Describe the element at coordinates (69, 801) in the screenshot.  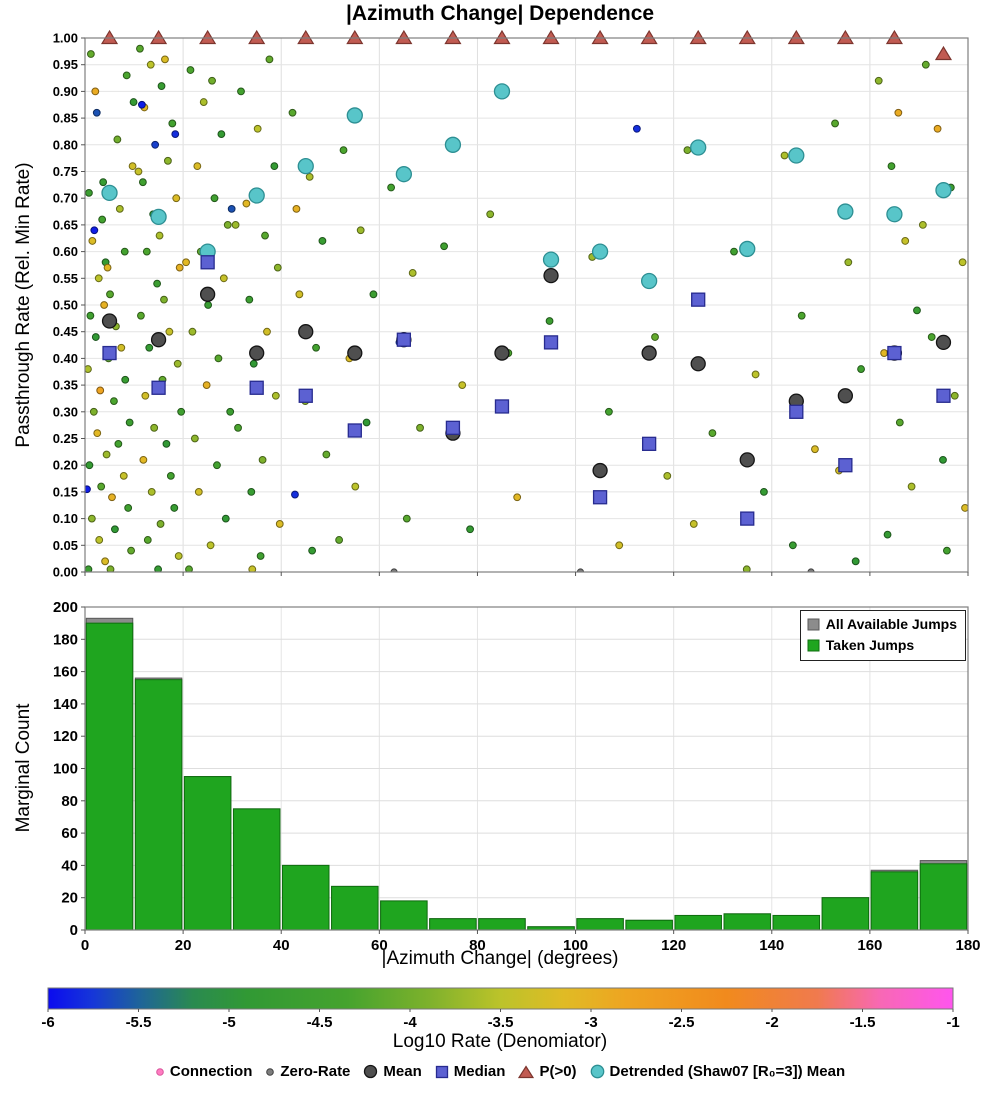
I see `histogram-y-tick-label: 80` at that location.